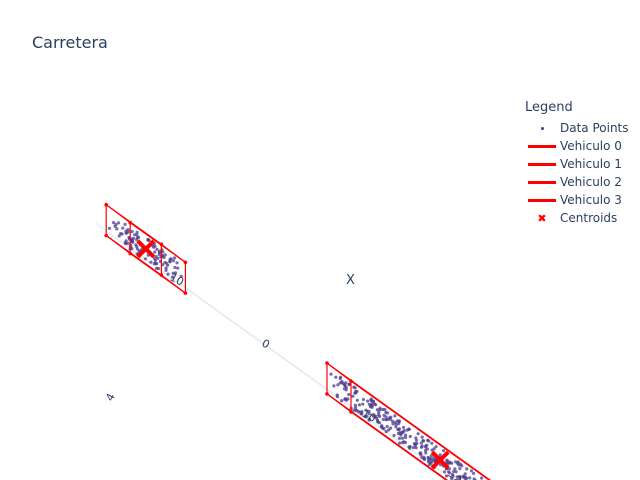  I want to click on legend-item: ✖ Centroids, so click(577, 218).